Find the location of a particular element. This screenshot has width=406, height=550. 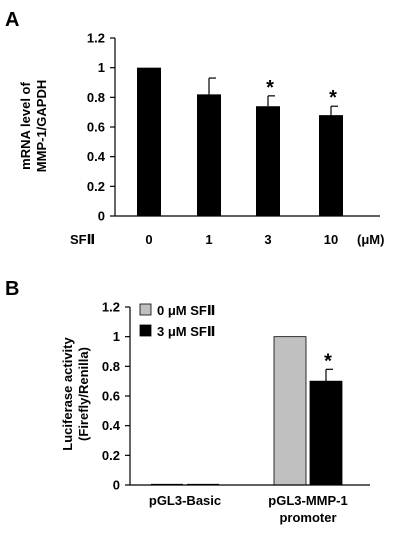

panel-a-x-unit: (μM) is located at coordinates (370, 239).